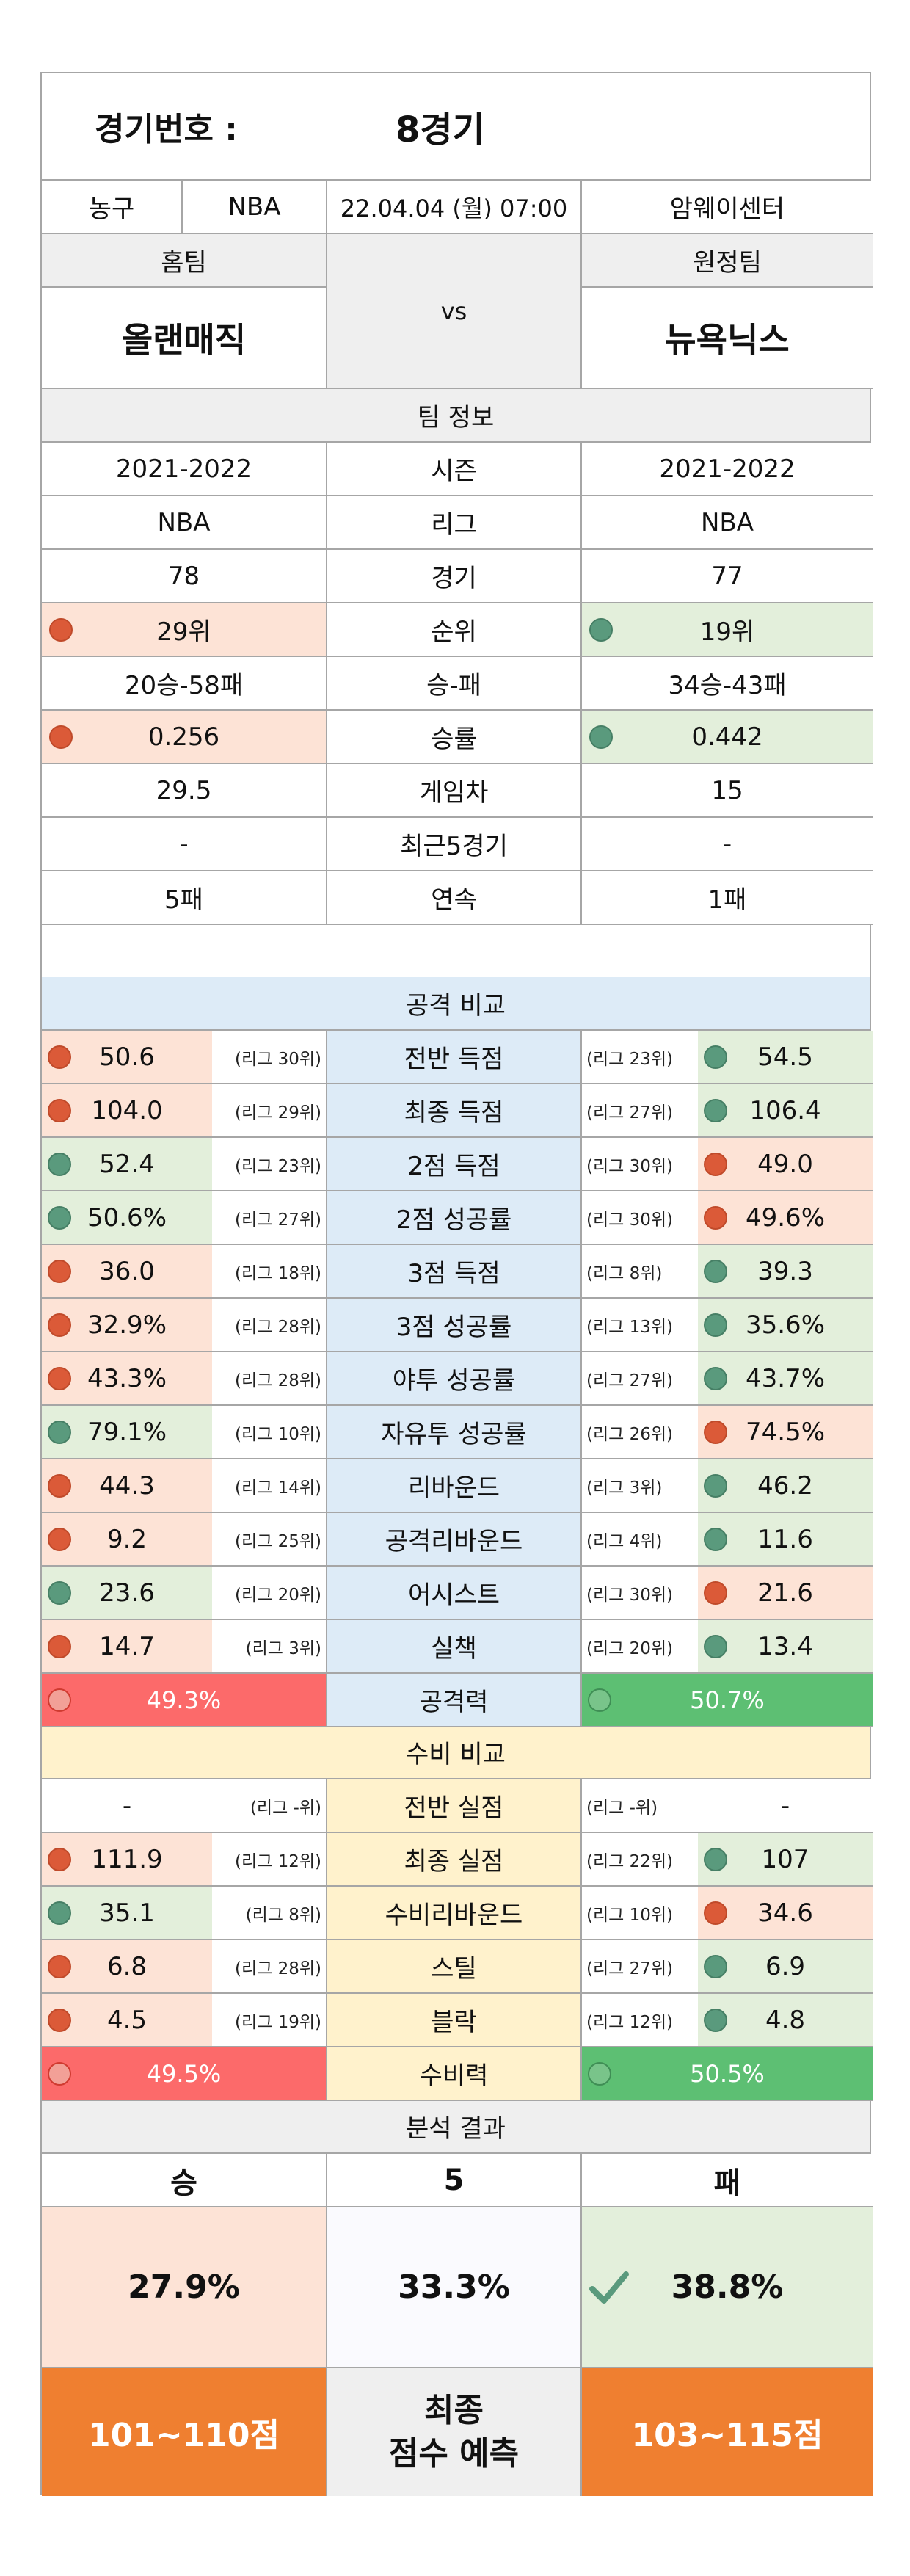 Image resolution: width=910 pixels, height=2576 pixels. I want to click on home-value-cell: 35.1, so click(127, 1914).